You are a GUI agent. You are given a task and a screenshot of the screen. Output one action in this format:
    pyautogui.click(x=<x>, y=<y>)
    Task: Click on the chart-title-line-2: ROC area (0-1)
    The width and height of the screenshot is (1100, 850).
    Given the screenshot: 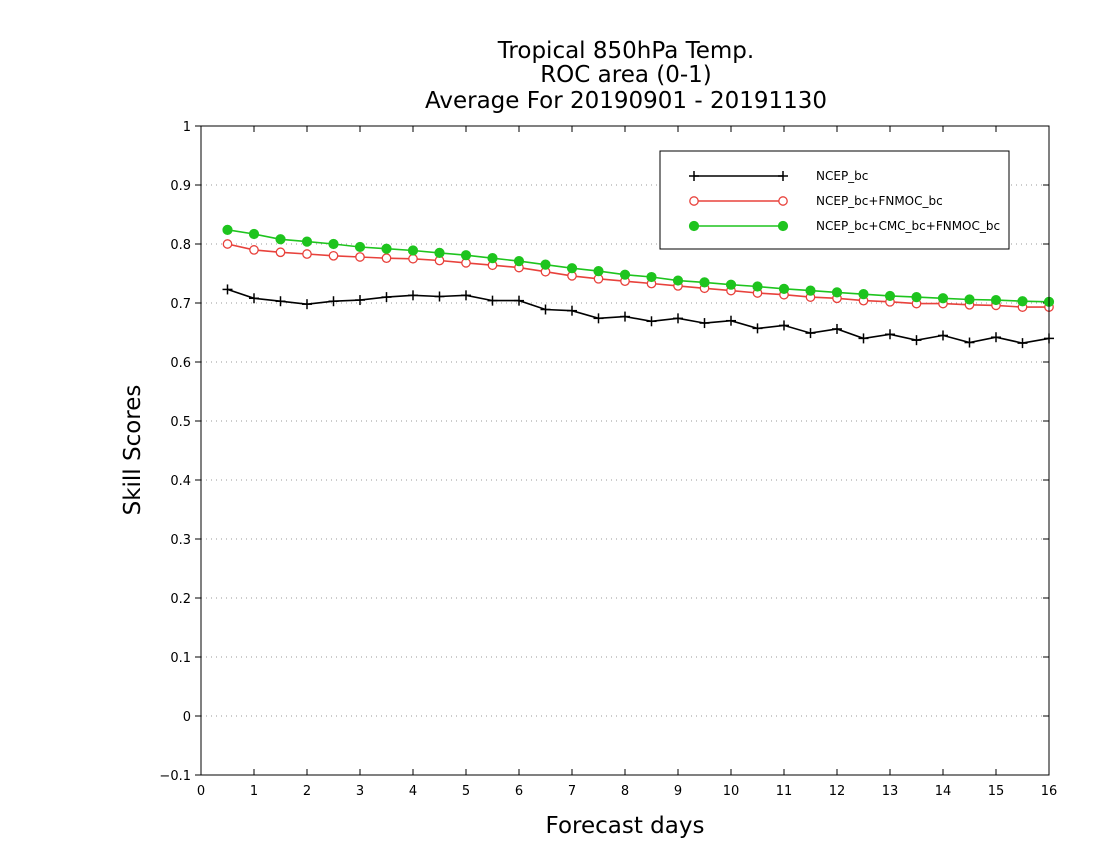 What is the action you would take?
    pyautogui.click(x=626, y=75)
    